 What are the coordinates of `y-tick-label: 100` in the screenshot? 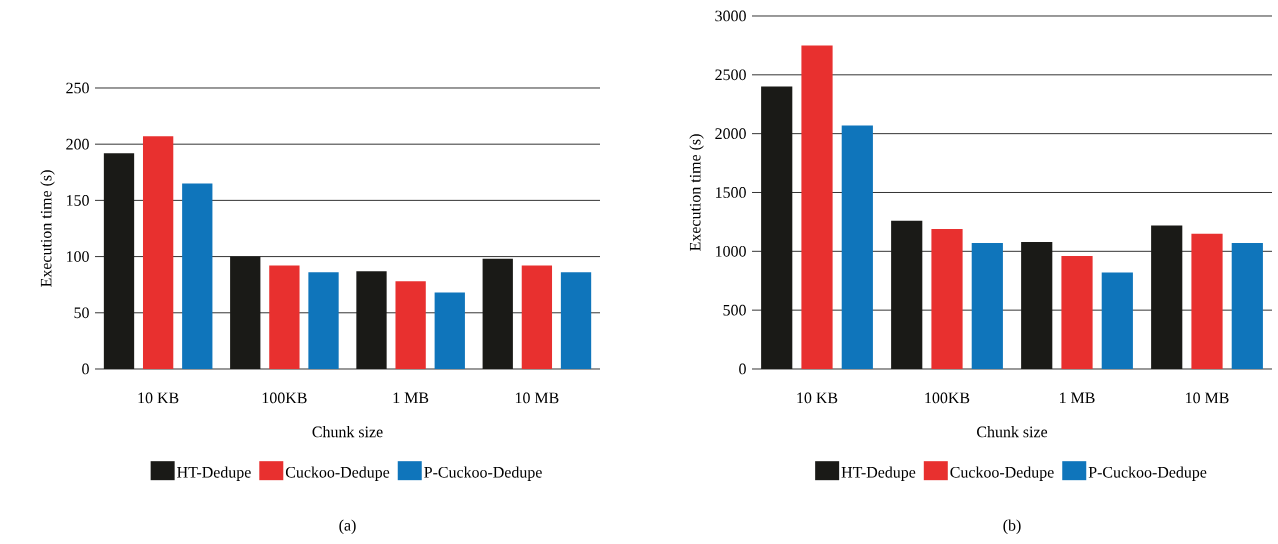 It's located at (78, 256).